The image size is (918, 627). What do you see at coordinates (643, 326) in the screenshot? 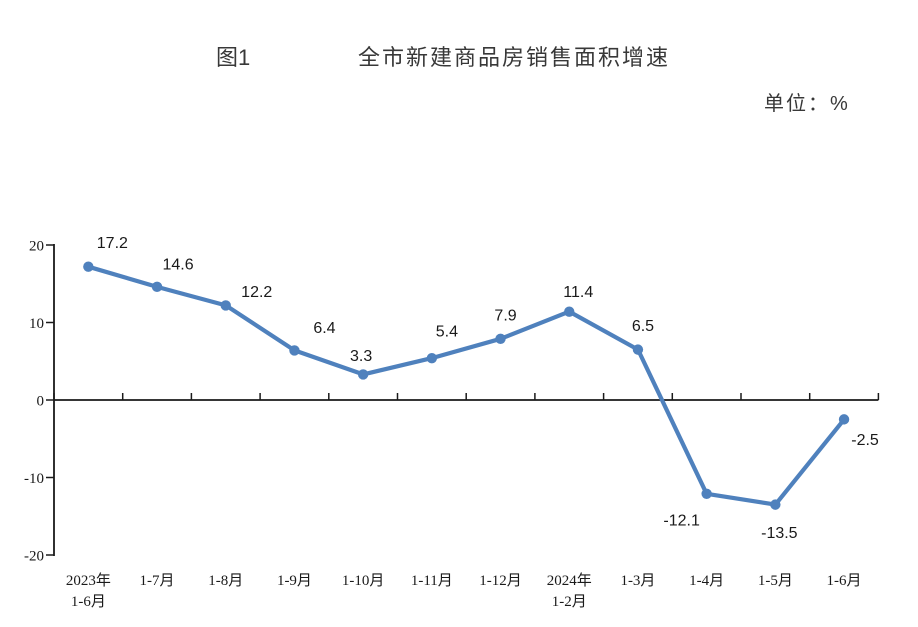
I see `data-label: 6.5` at bounding box center [643, 326].